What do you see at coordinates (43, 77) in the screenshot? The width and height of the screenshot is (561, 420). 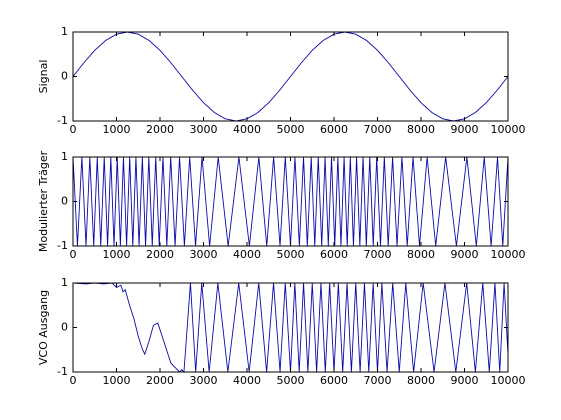 I see `y-axis-label: Signal` at bounding box center [43, 77].